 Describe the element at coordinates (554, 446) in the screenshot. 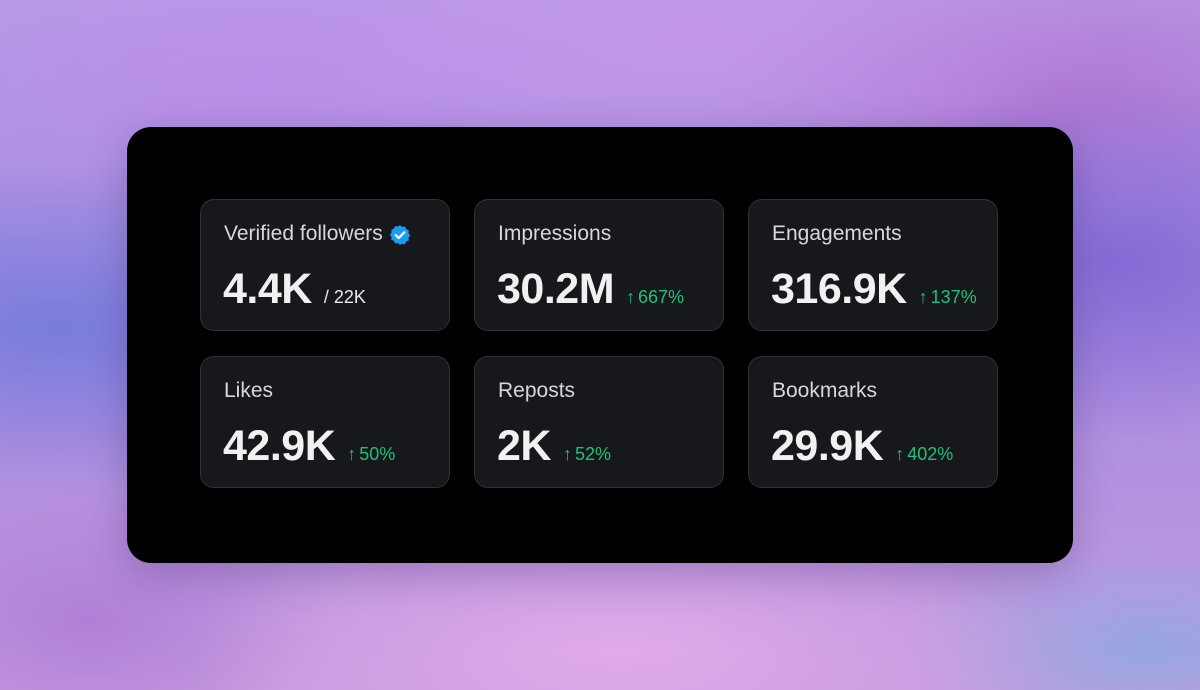

I see `metric-value-row: 2K ↑ 52%` at that location.